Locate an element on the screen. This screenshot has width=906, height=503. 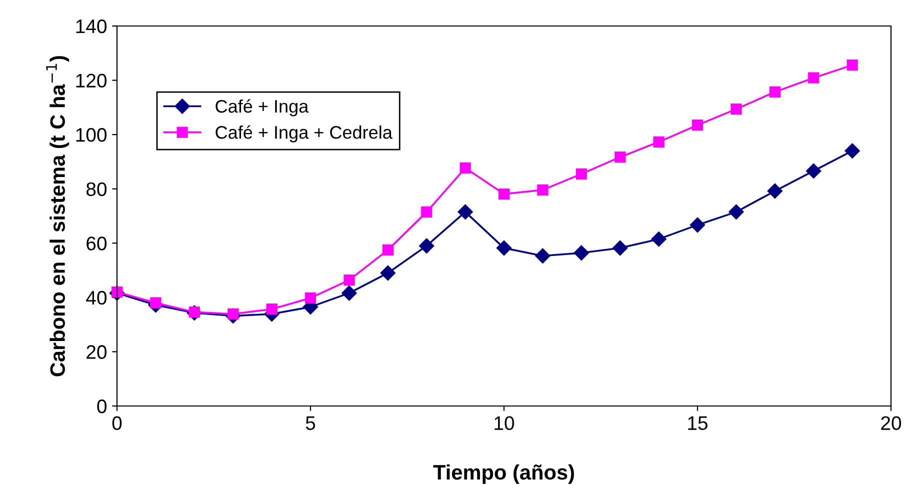
y-tick-label: 60 is located at coordinates (96, 243).